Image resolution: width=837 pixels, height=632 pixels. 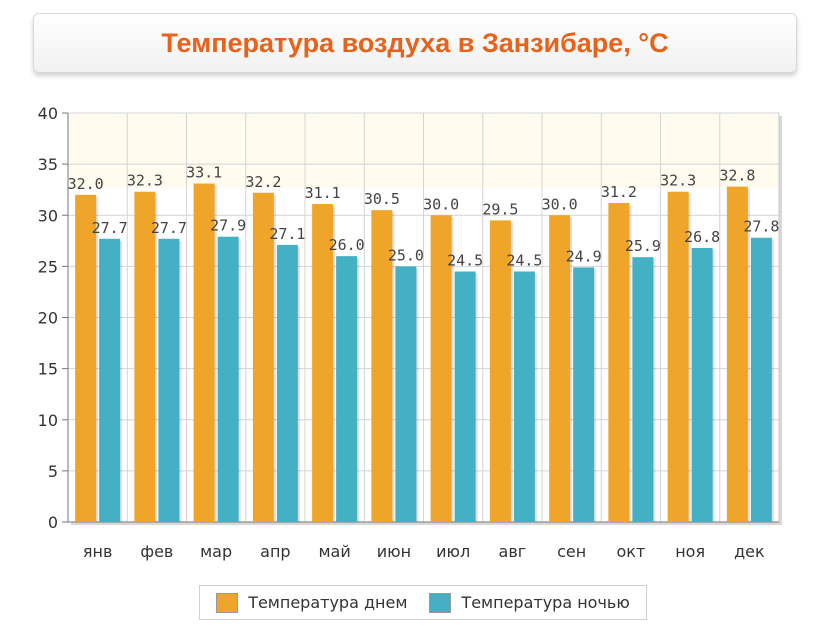 What do you see at coordinates (619, 192) in the screenshot?
I see `data-label: 31.2` at bounding box center [619, 192].